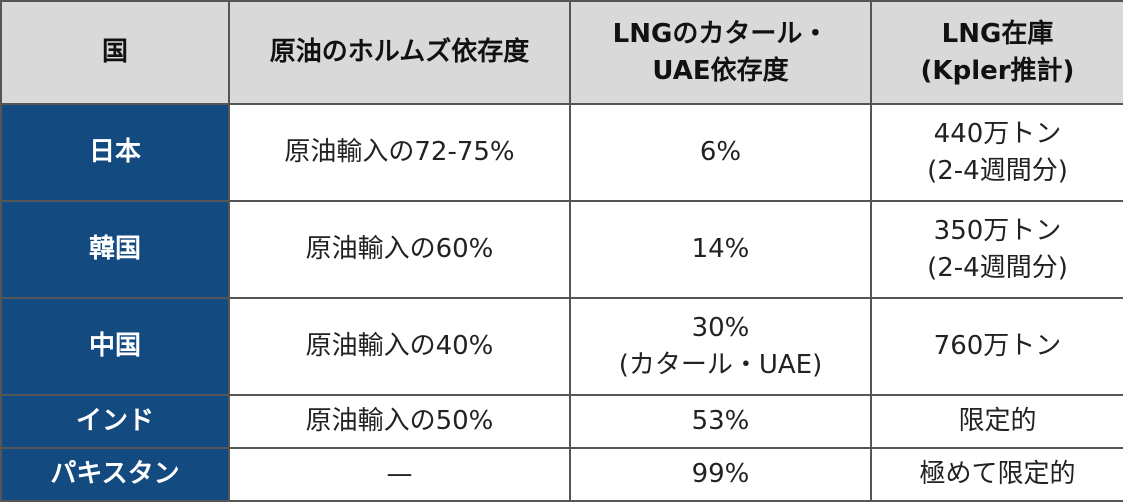  What do you see at coordinates (720, 346) in the screenshot?
I see `lng-dependency-cell: 30% (カタール・UAE)` at bounding box center [720, 346].